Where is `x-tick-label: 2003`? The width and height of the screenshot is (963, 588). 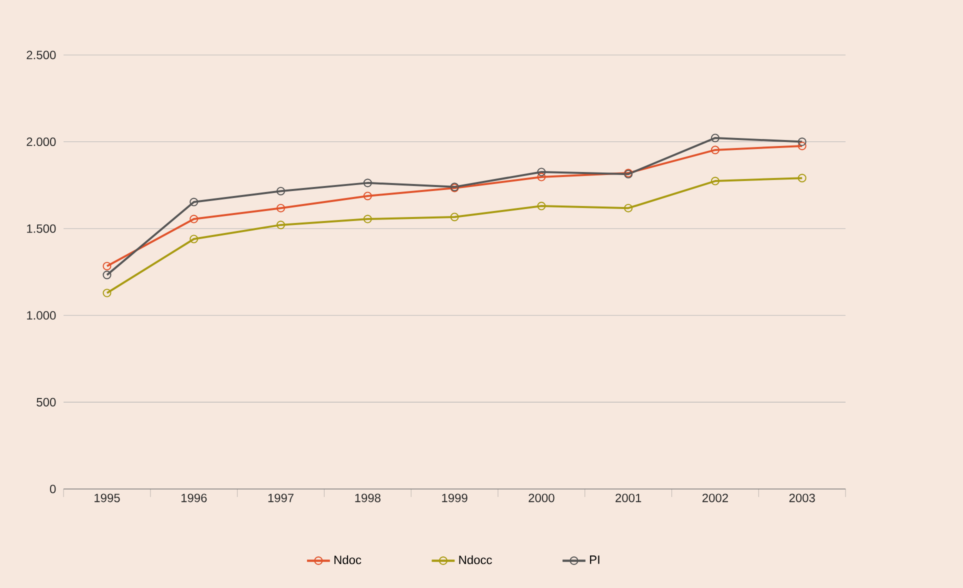 x-tick-label: 2003 is located at coordinates (802, 498).